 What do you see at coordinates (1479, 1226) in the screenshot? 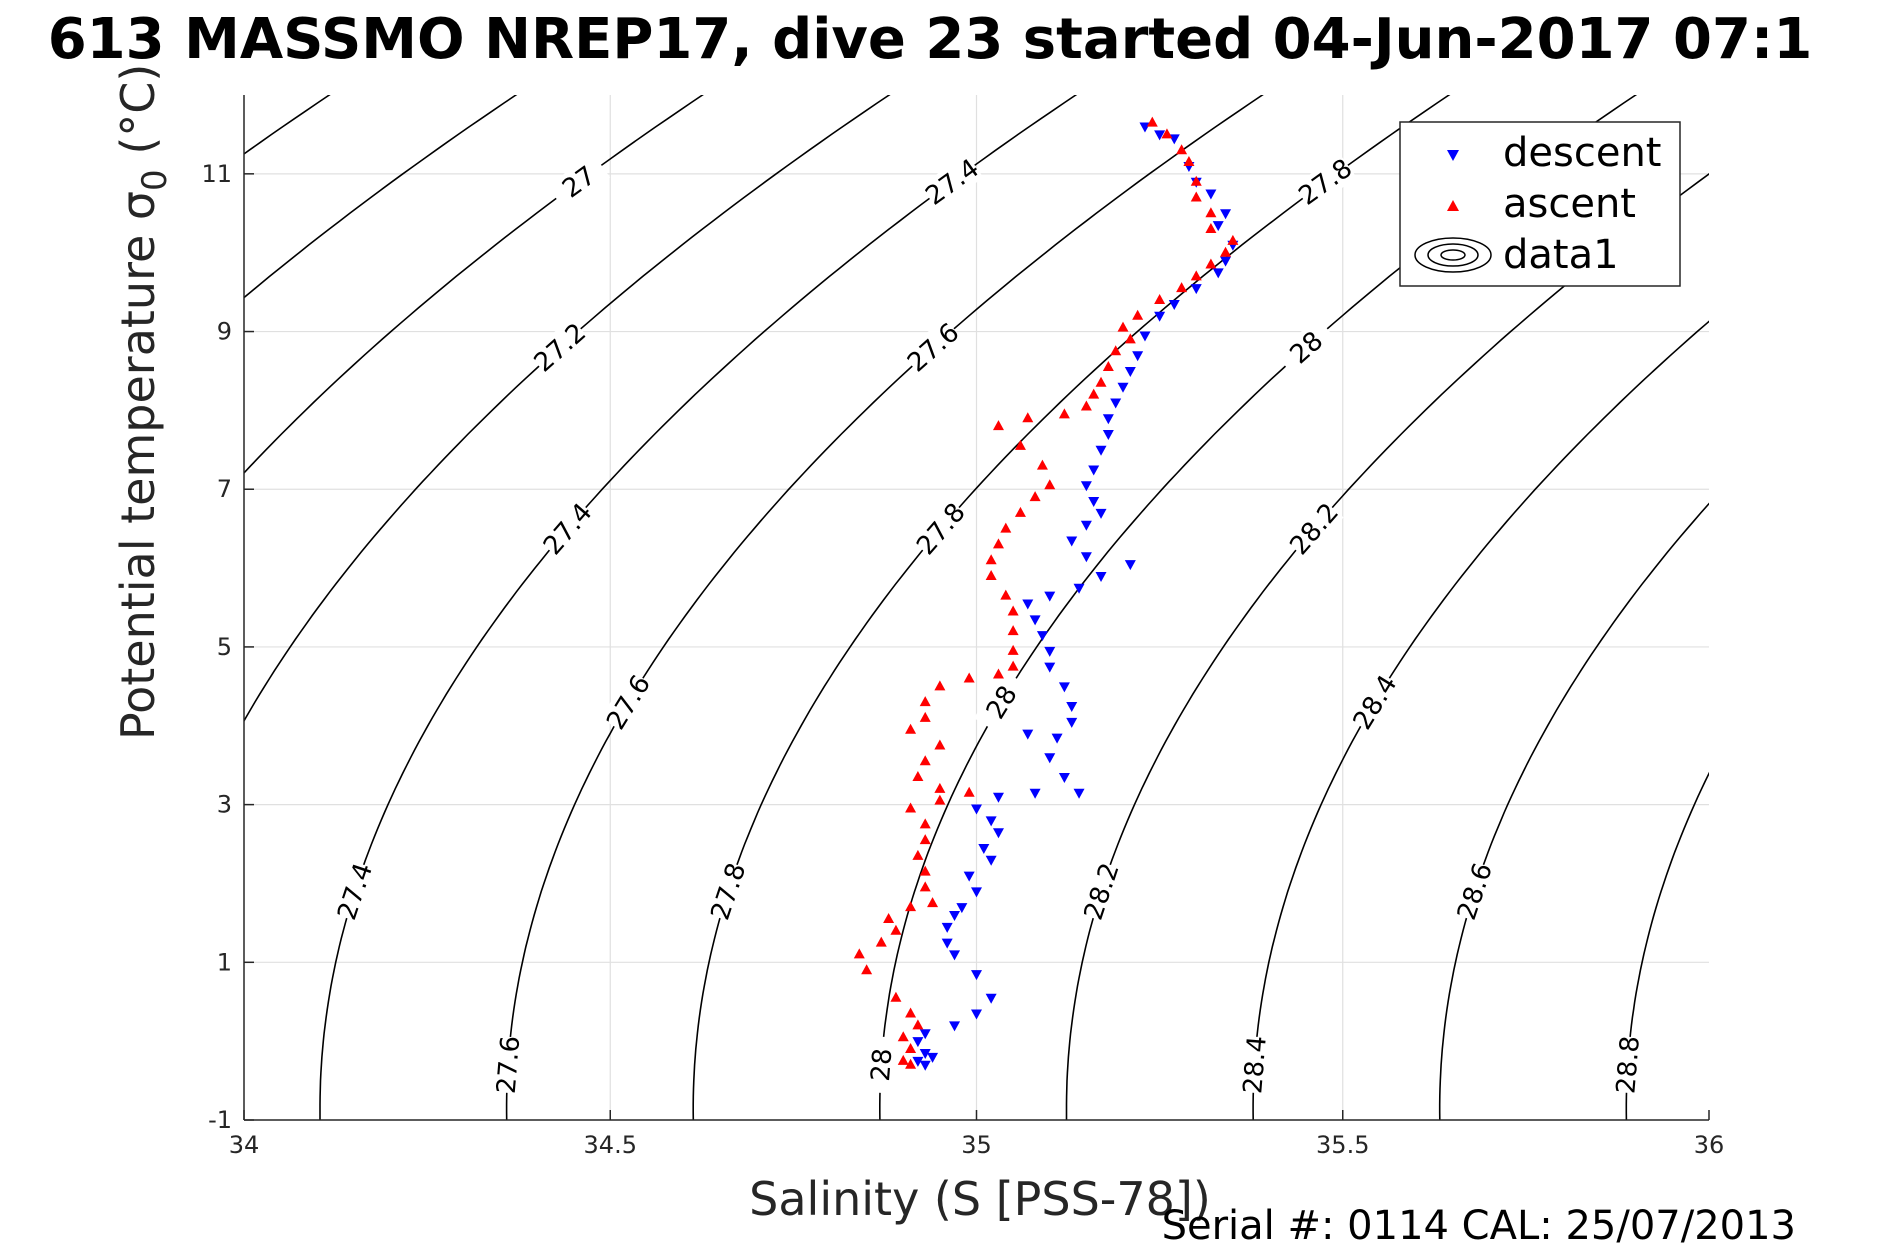
I see `serial-cal-footer: Serial #: 0114 CAL: 25/07/2013` at bounding box center [1479, 1226].